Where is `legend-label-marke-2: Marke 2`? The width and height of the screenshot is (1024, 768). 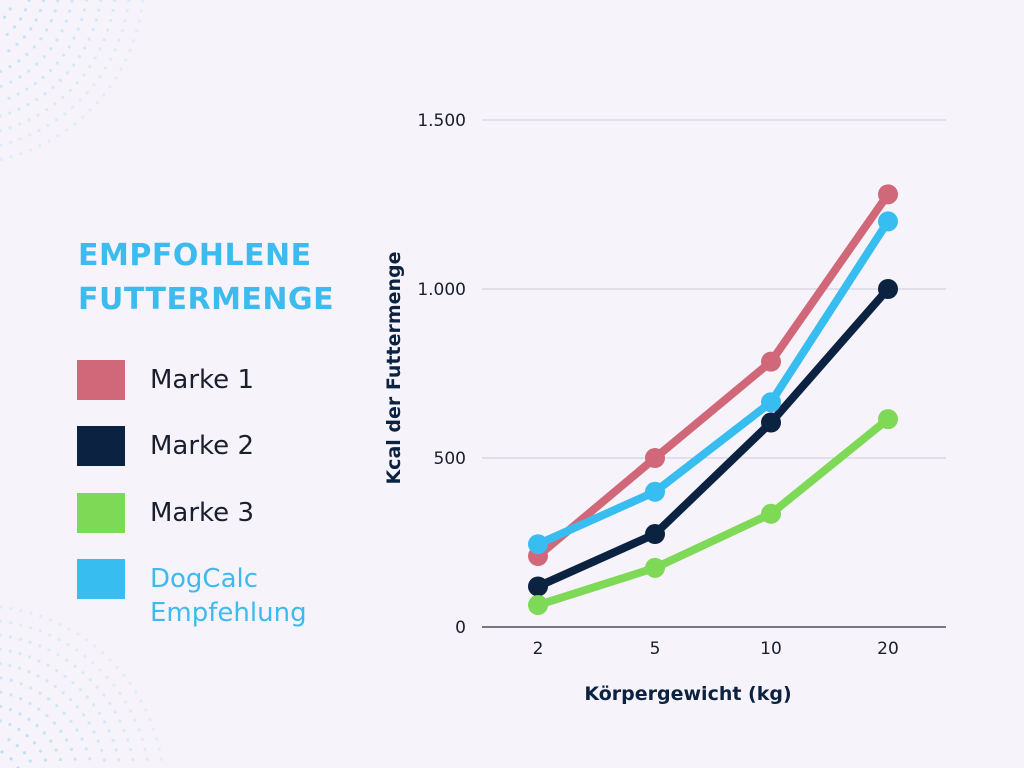
legend-label-marke-2: Marke 2 is located at coordinates (202, 446).